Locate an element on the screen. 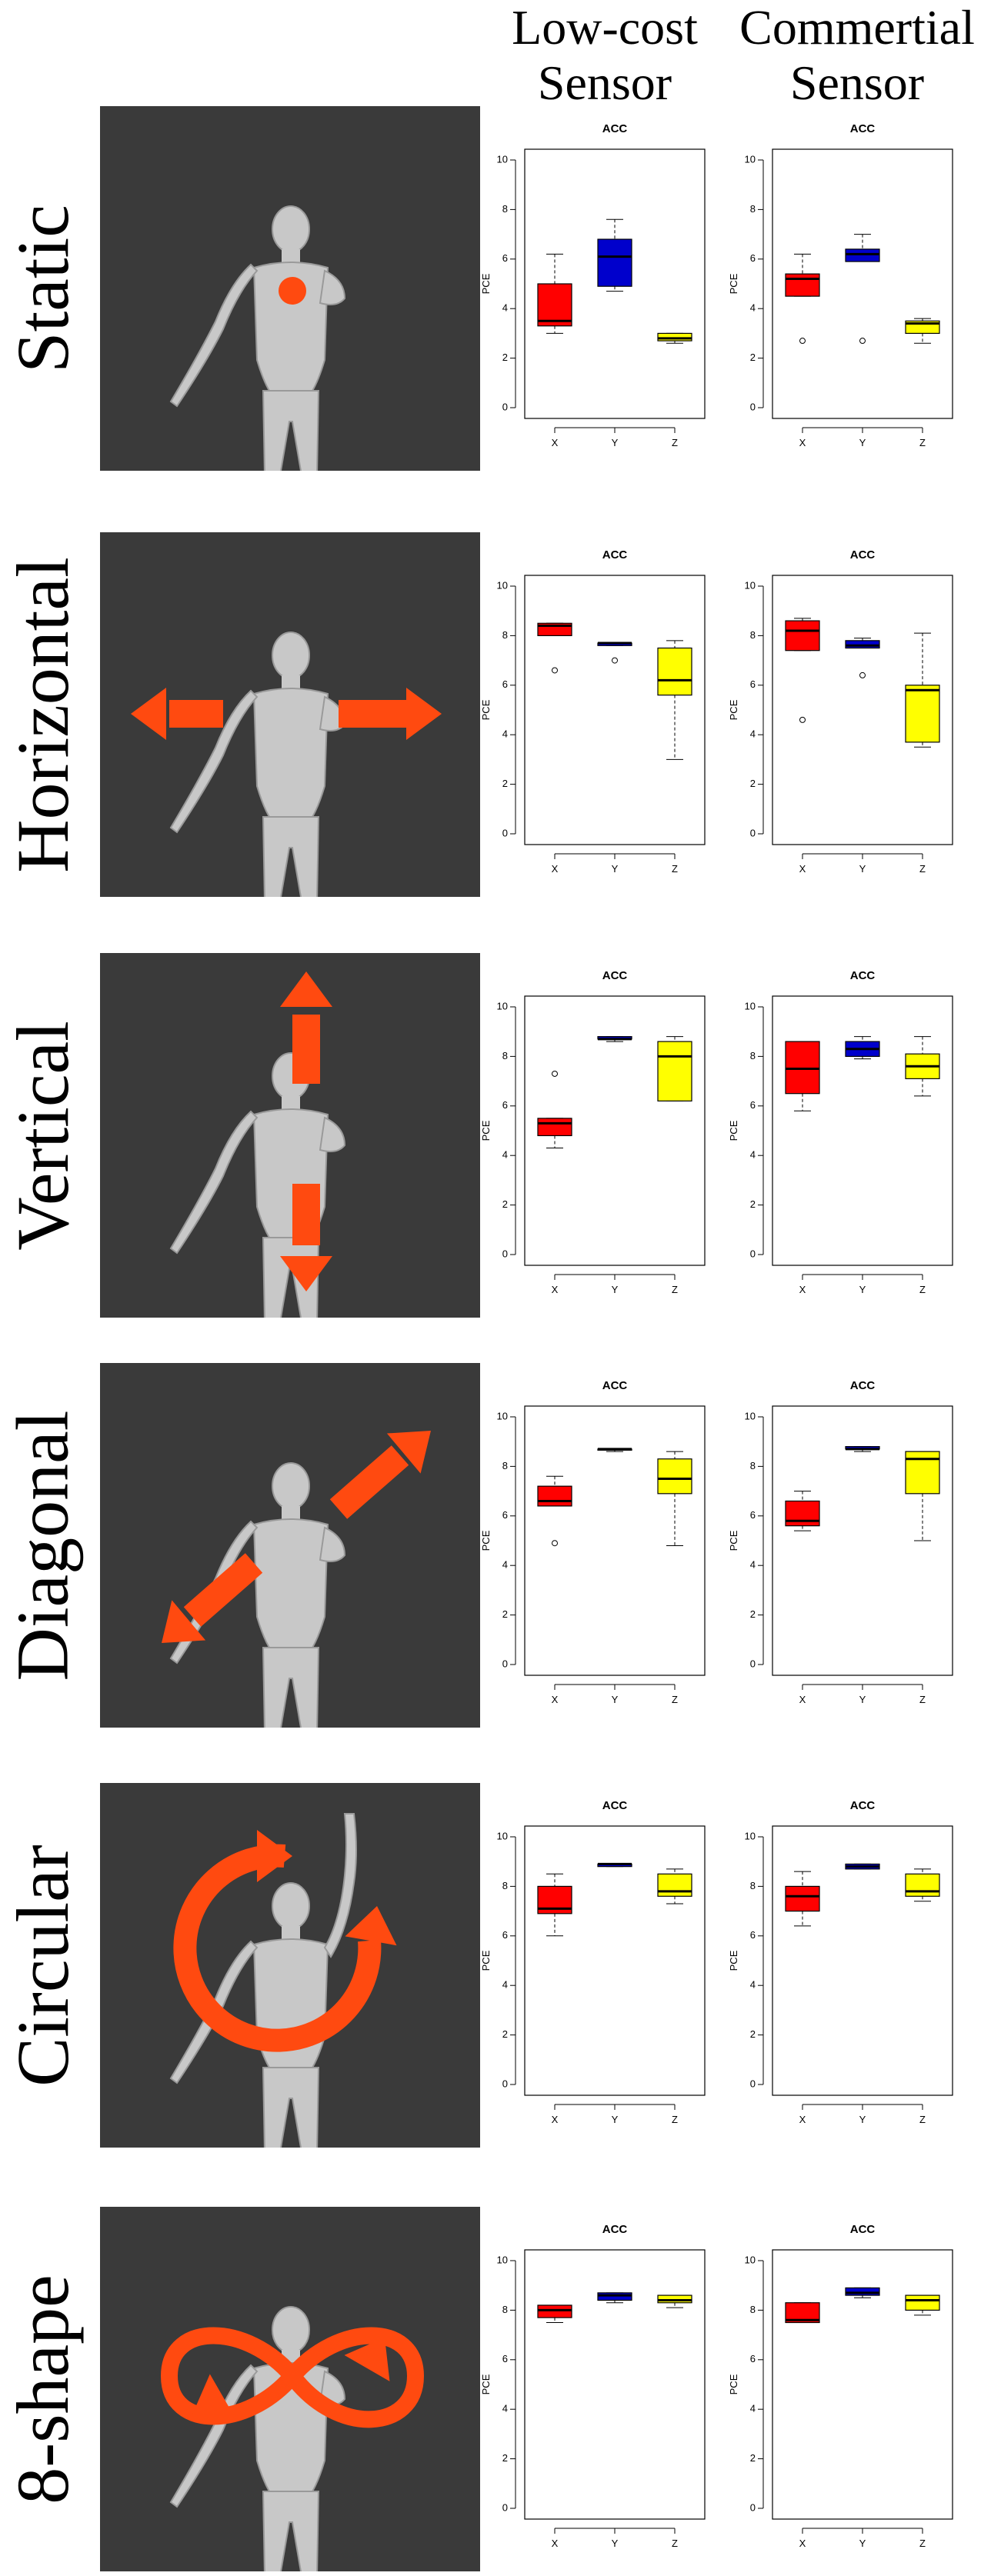  chart-diagonal-commercial-box-X is located at coordinates (803, 1511).